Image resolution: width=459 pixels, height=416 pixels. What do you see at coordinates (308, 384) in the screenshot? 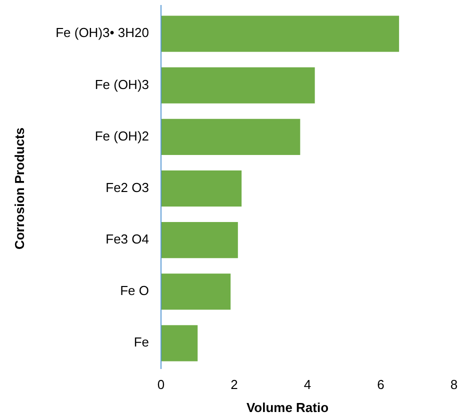
I see `x-tick-label: 4` at bounding box center [308, 384].